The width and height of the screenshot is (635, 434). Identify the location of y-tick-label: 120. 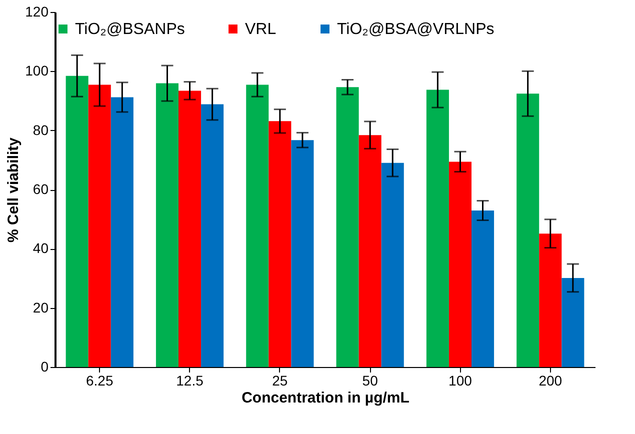
(37, 12).